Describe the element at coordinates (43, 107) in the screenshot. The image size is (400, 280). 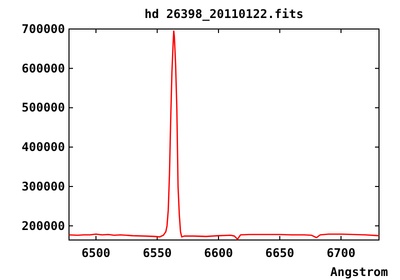
I see `y-tick-label: 500000` at that location.